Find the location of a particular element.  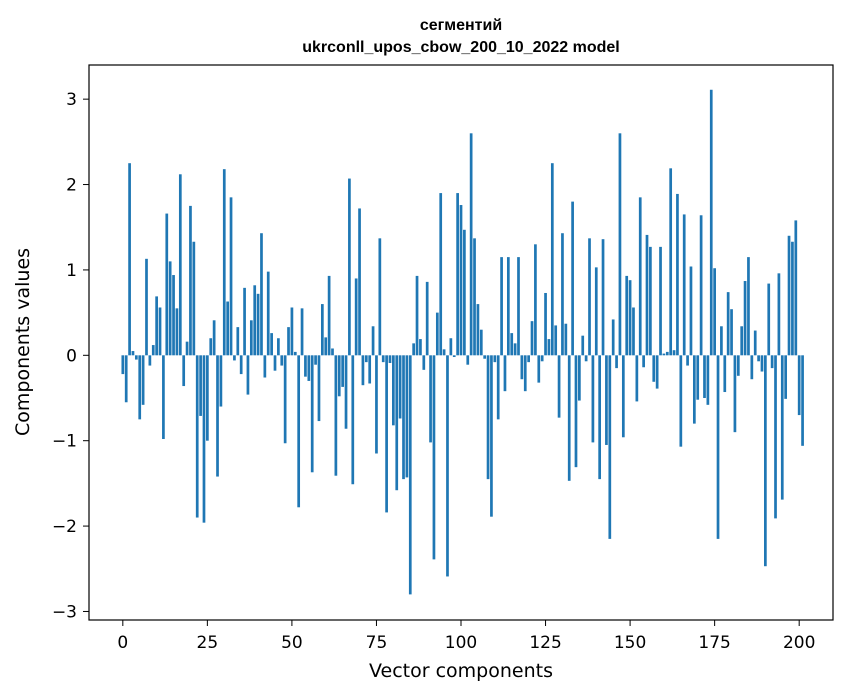

y-tick-label-2: 2 is located at coordinates (71, 186).